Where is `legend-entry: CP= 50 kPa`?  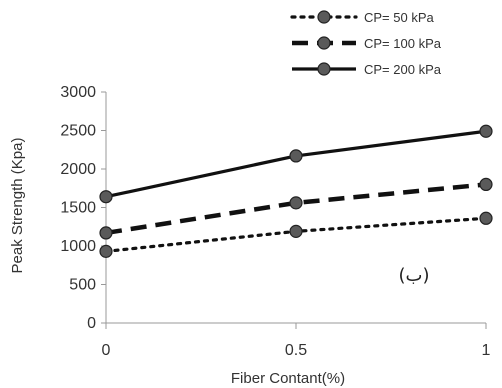
legend-entry: CP= 50 kPa is located at coordinates (362, 17).